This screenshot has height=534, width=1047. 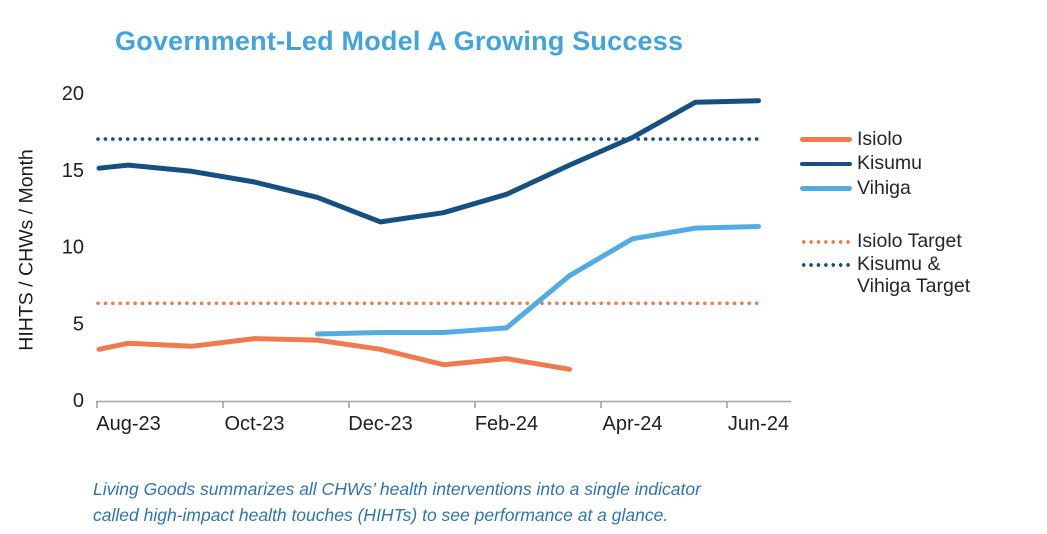 What do you see at coordinates (899, 264) in the screenshot?
I see `legend-label-line1: Kisumu &` at bounding box center [899, 264].